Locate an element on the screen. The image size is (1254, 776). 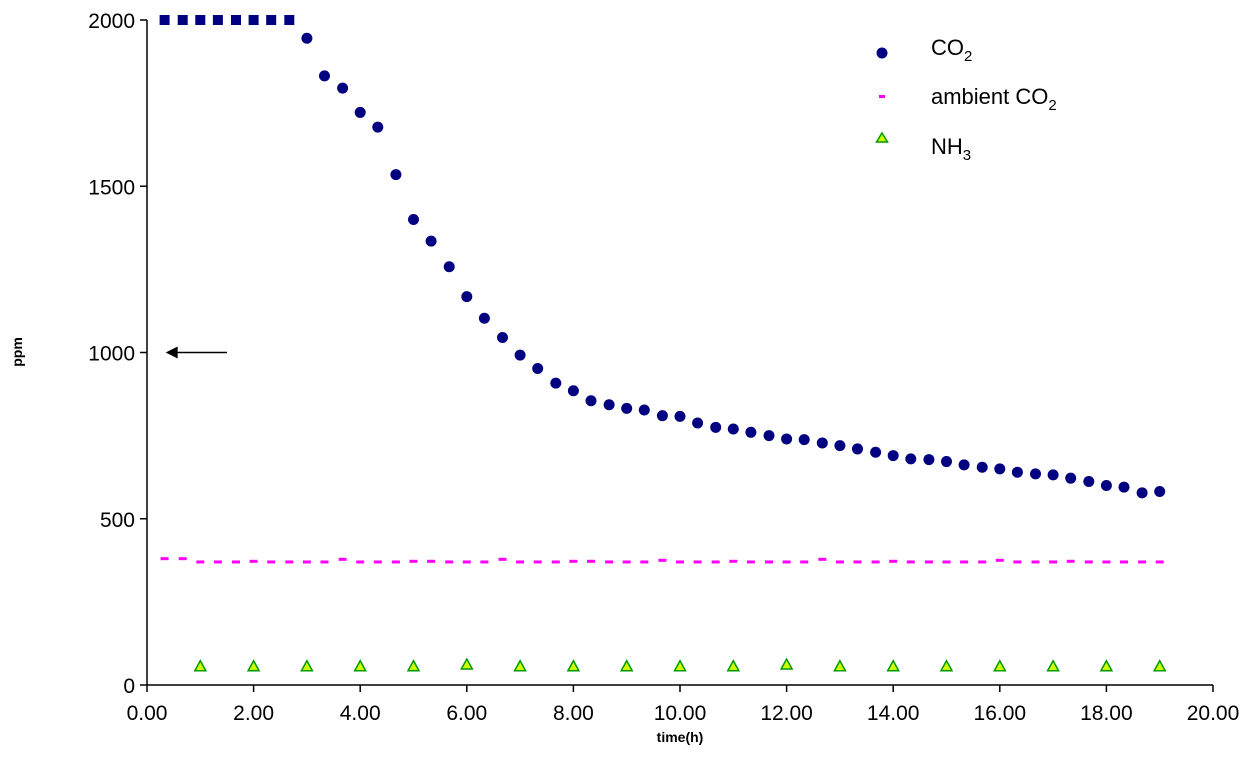
legend-marker-co2 is located at coordinates (882, 53).